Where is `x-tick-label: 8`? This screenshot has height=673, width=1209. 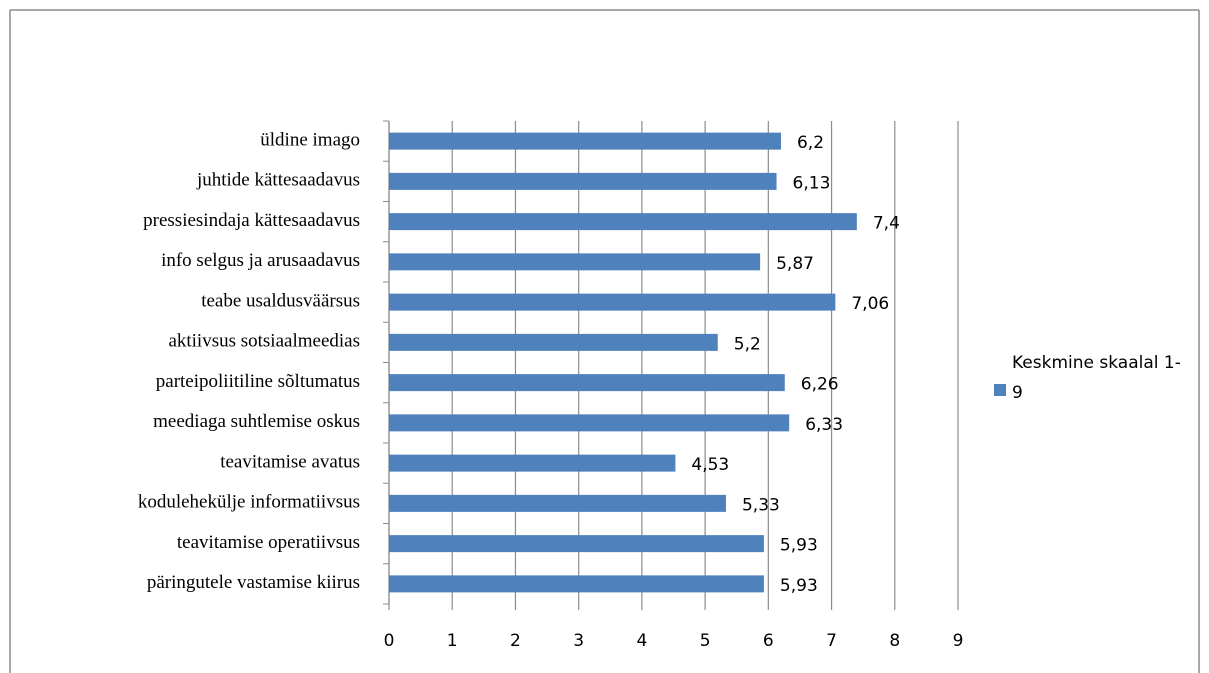
x-tick-label: 8 is located at coordinates (894, 641).